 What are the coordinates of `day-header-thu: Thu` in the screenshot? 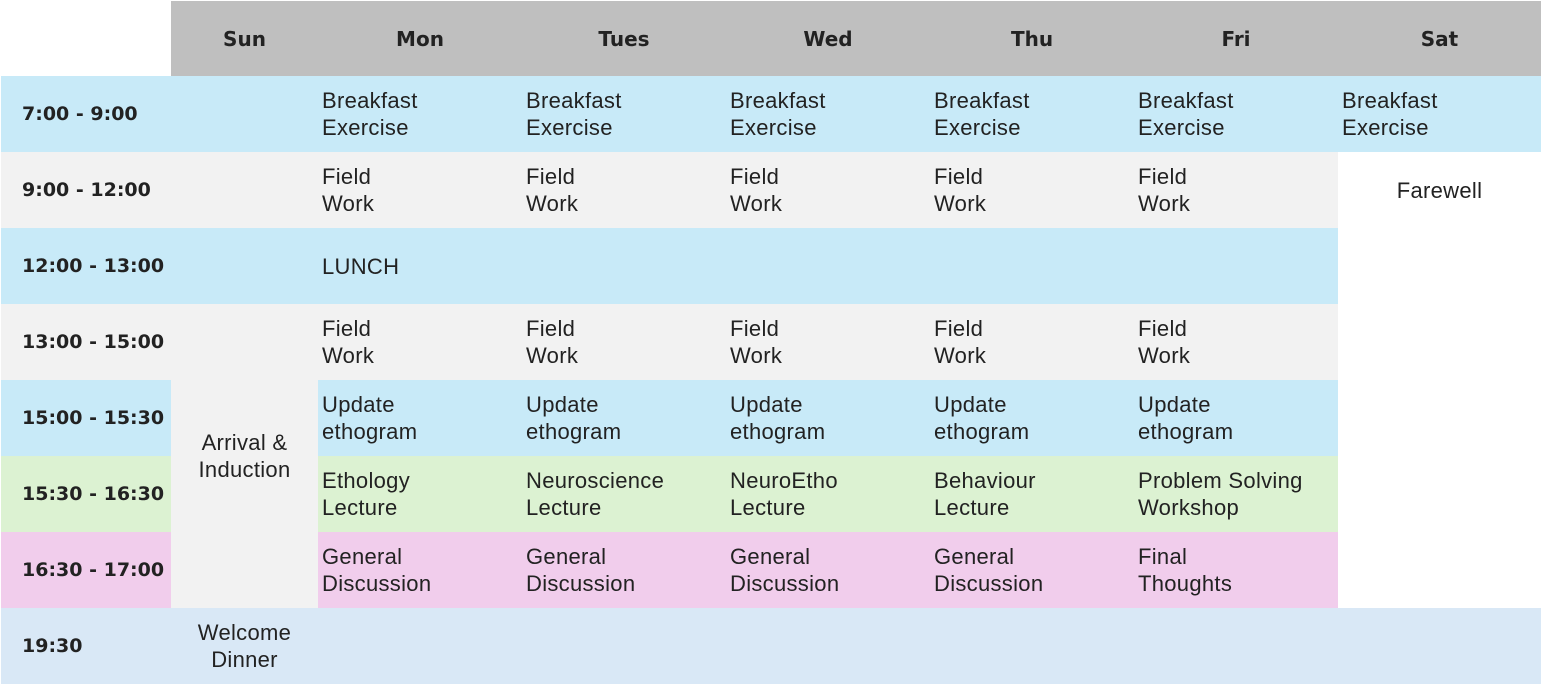 It's located at (1032, 38).